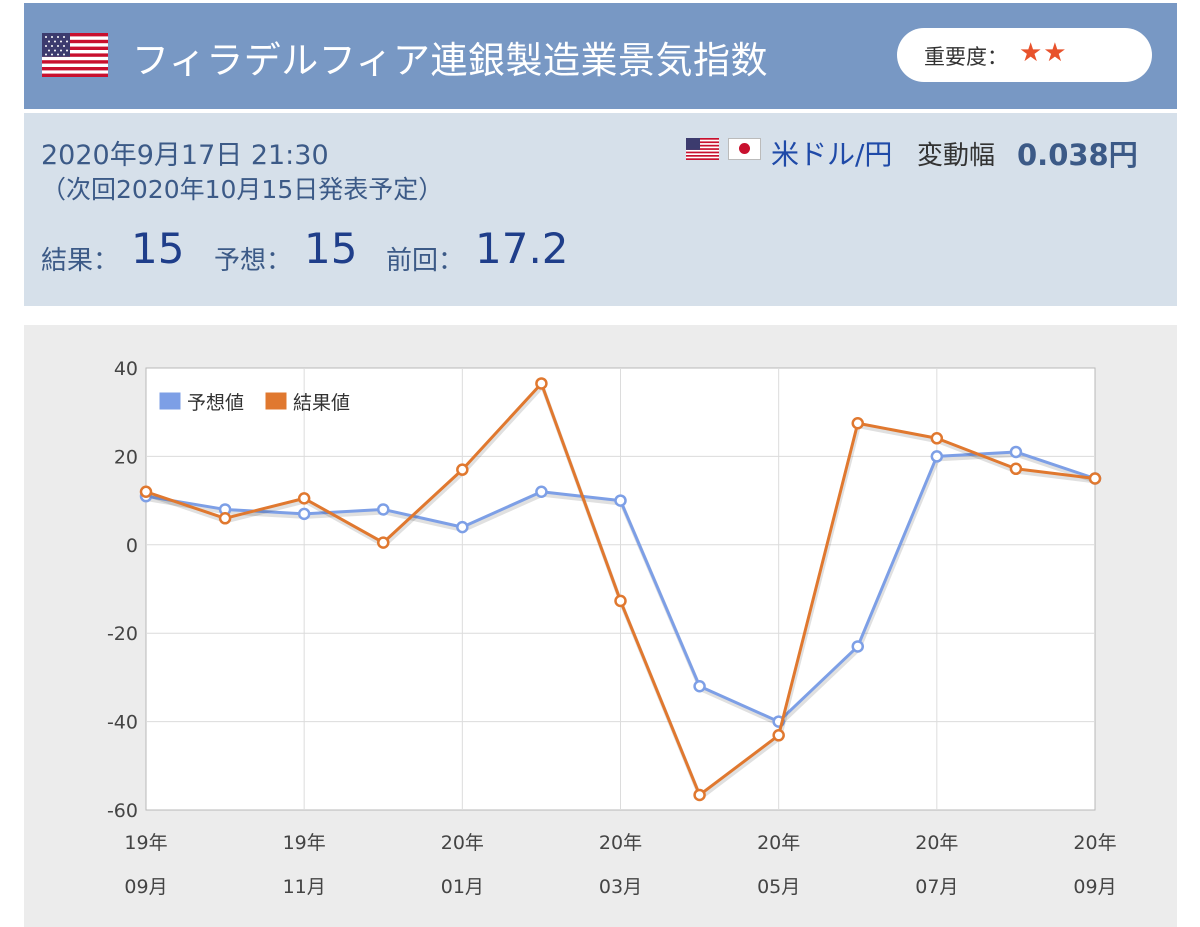  Describe the element at coordinates (304, 887) in the screenshot. I see `x-tick-label-month: 11月` at that location.